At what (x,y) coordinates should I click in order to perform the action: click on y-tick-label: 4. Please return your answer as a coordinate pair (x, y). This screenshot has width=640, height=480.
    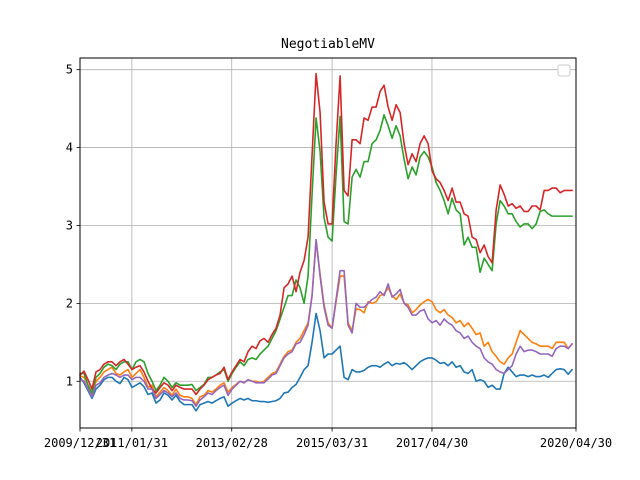
    Looking at the image, I should click on (69, 148).